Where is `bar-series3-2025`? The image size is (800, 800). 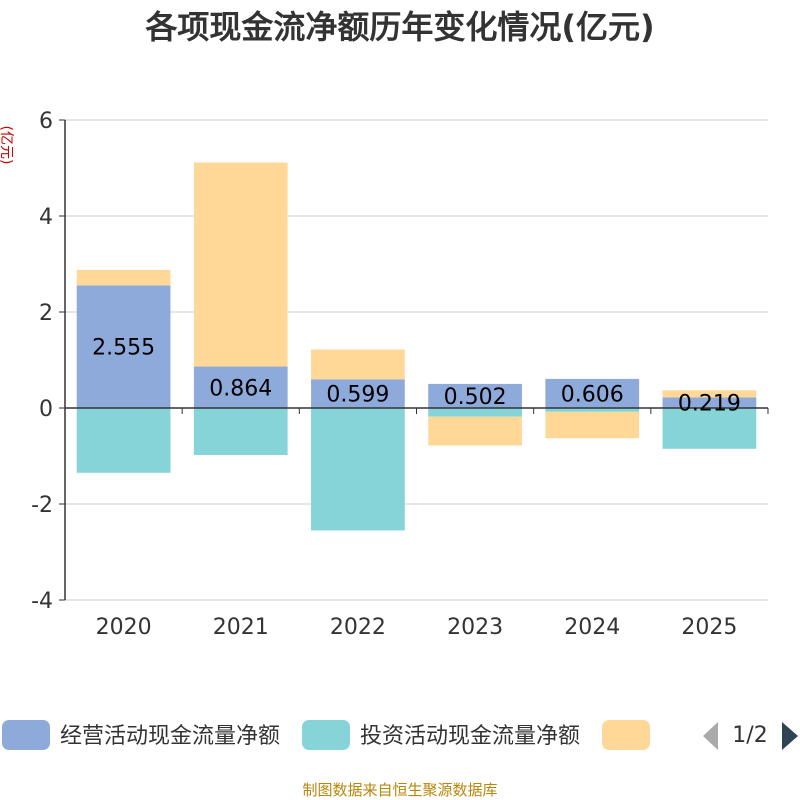 bar-series3-2025 is located at coordinates (709, 394).